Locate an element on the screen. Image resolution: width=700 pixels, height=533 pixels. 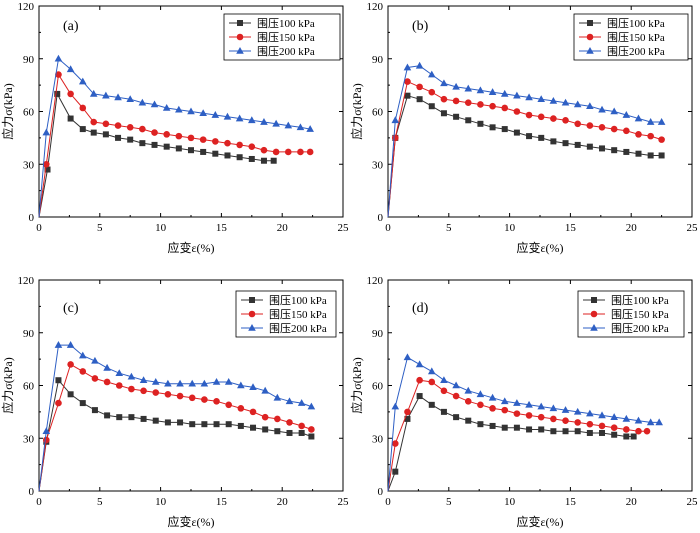
y-tick-label: 120 is located at coordinates (26, 281).